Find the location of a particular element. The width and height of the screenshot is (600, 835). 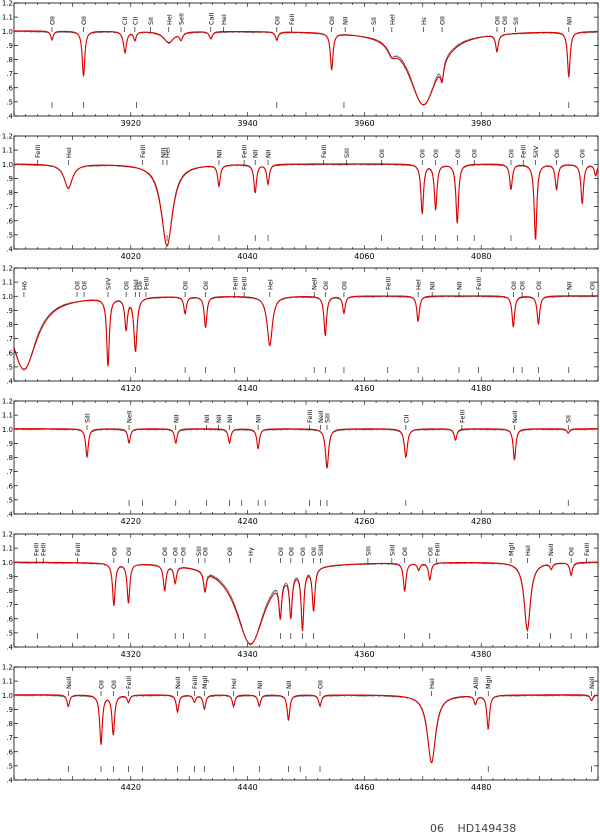

x-tick-label: 4420 is located at coordinates (131, 787).